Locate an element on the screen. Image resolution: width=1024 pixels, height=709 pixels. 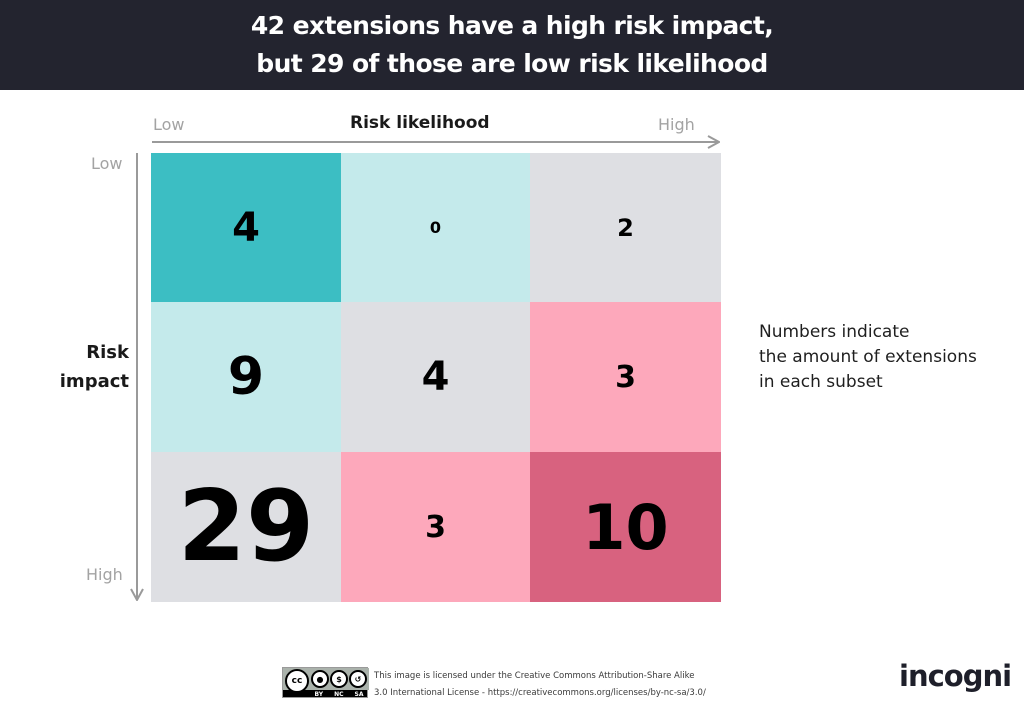
matrix-cell-r0-c1: 0 is located at coordinates (435, 227).